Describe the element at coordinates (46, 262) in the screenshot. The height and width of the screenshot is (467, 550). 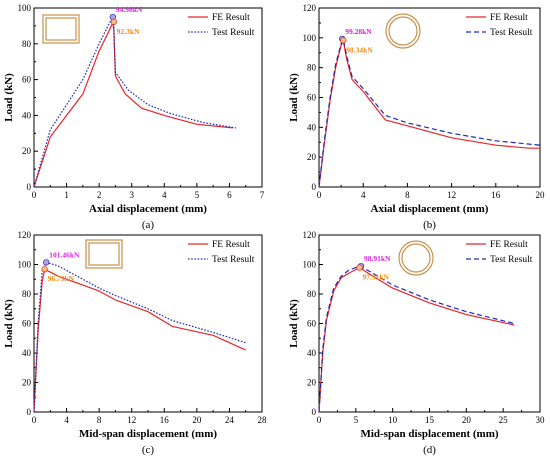
I see `test-peak-marker` at that location.